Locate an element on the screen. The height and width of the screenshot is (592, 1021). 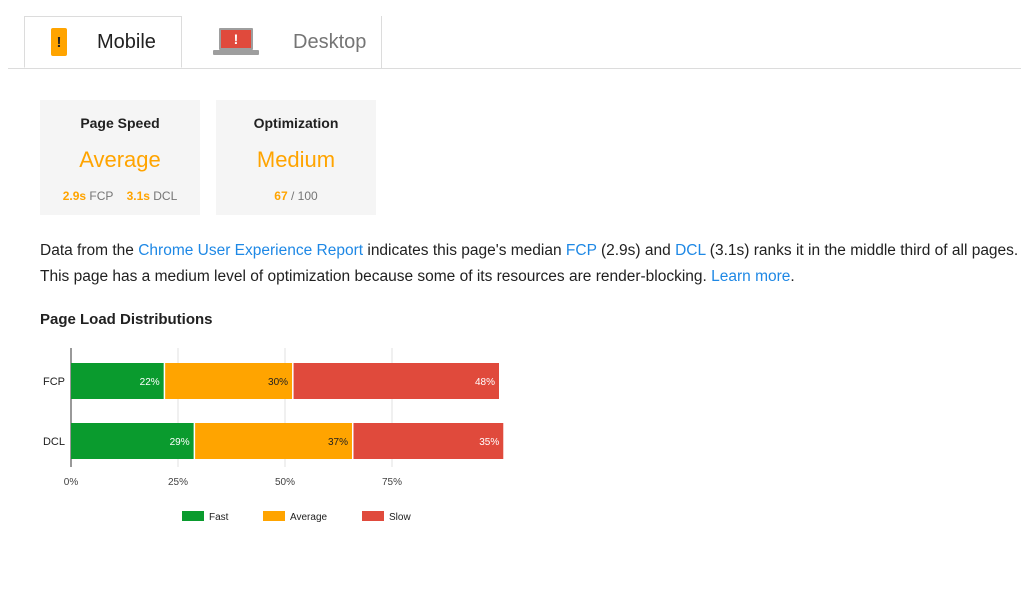
x-tick-label: 50% is located at coordinates (285, 482).